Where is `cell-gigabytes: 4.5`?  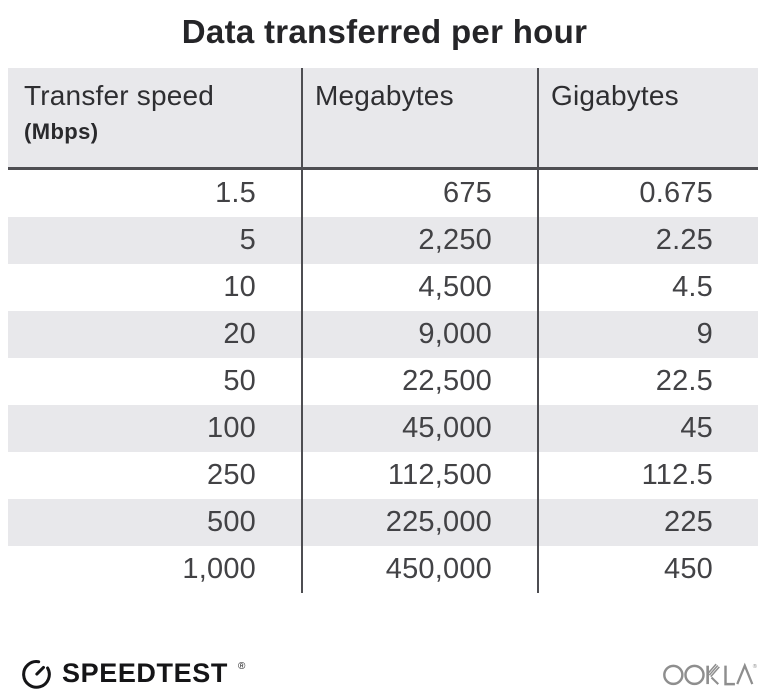 cell-gigabytes: 4.5 is located at coordinates (647, 287).